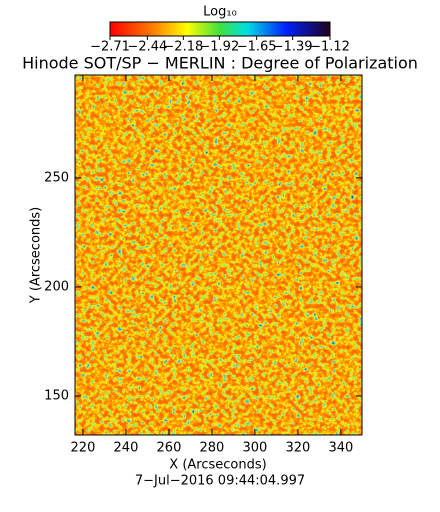 The width and height of the screenshot is (440, 512). What do you see at coordinates (330, 47) in the screenshot?
I see `colorbar-tick-label: −1.12` at bounding box center [330, 47].